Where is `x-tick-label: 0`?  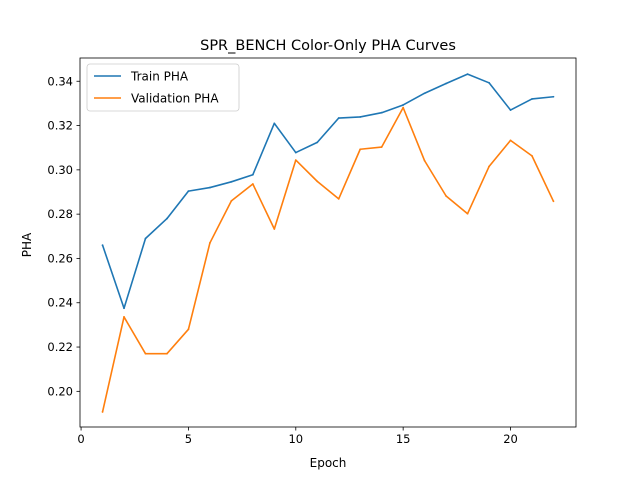 x-tick-label: 0 is located at coordinates (80, 439).